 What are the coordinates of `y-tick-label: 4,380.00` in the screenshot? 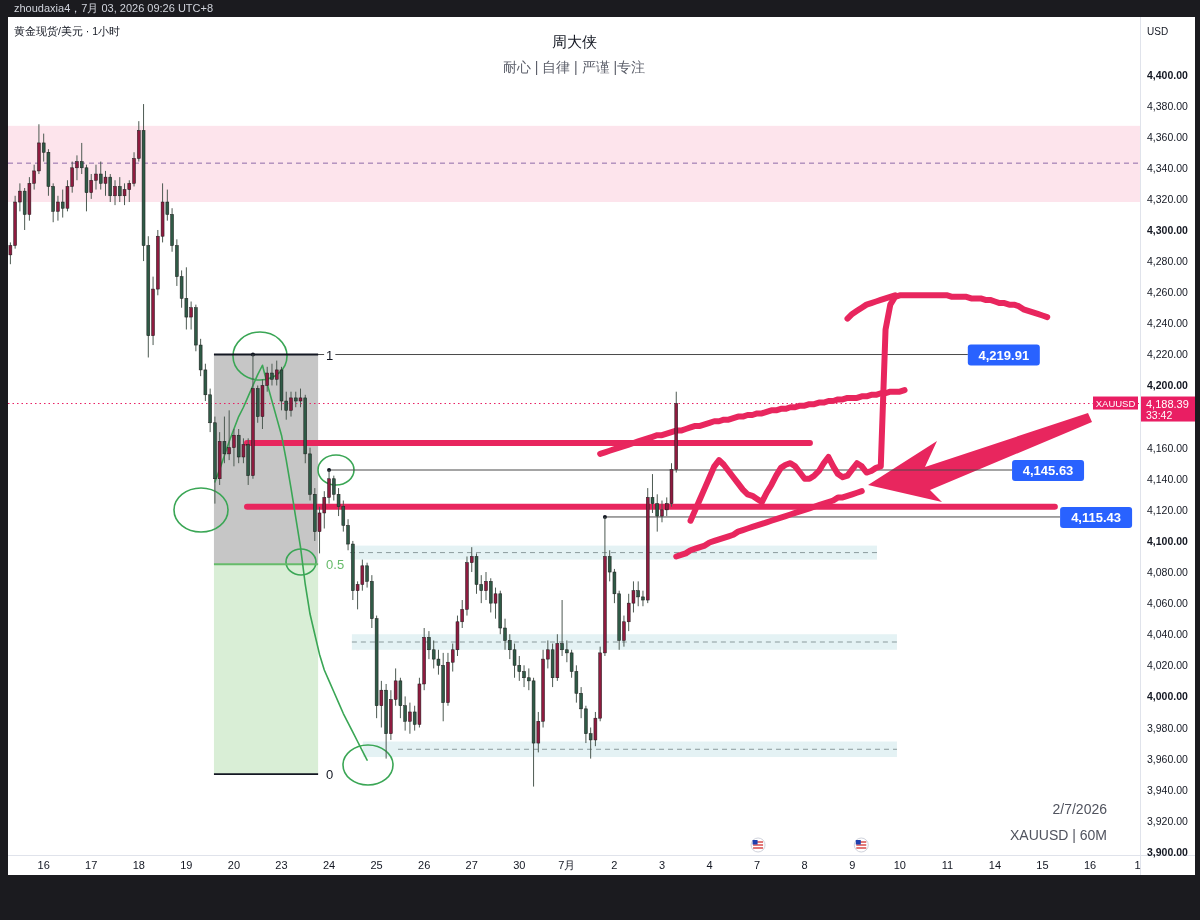 It's located at (1168, 105).